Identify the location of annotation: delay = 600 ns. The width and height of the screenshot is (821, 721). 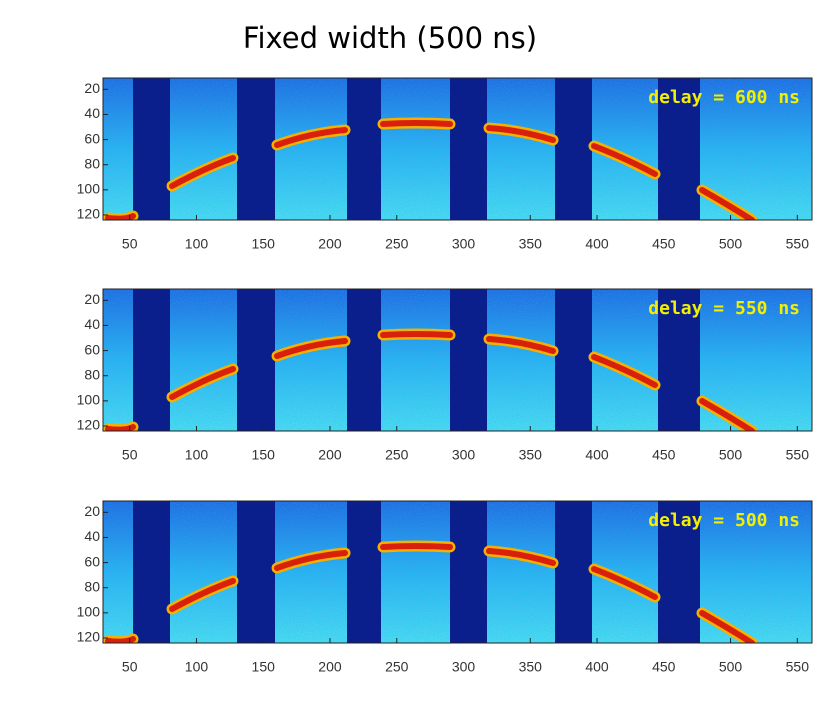
(724, 97).